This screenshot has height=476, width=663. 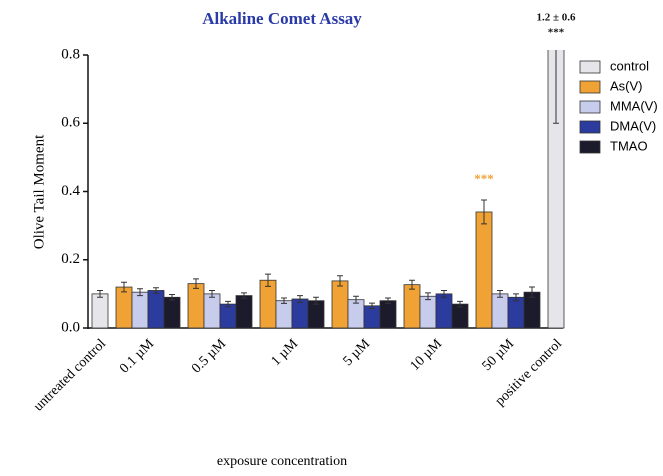 What do you see at coordinates (285, 352) in the screenshot?
I see `x-tick-label: 1 µM` at bounding box center [285, 352].